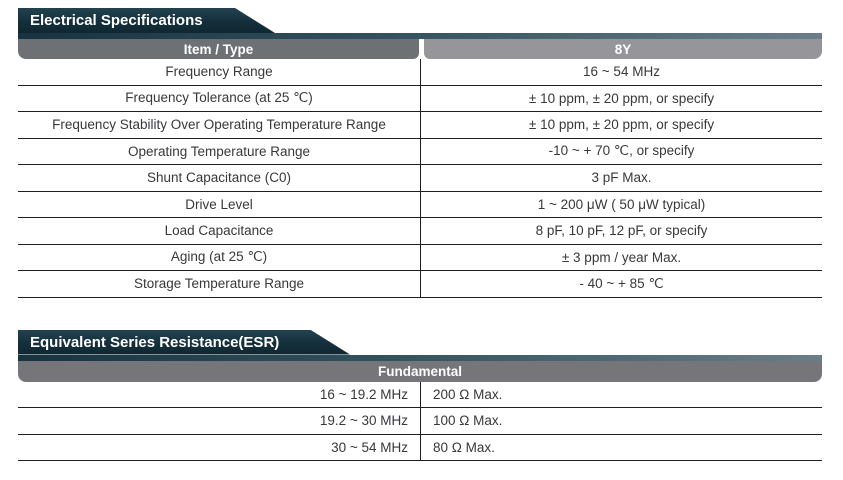 This screenshot has width=843, height=480. Describe the element at coordinates (219, 178) in the screenshot. I see `spec-item-cell: Shunt Capacitance (C0)` at that location.